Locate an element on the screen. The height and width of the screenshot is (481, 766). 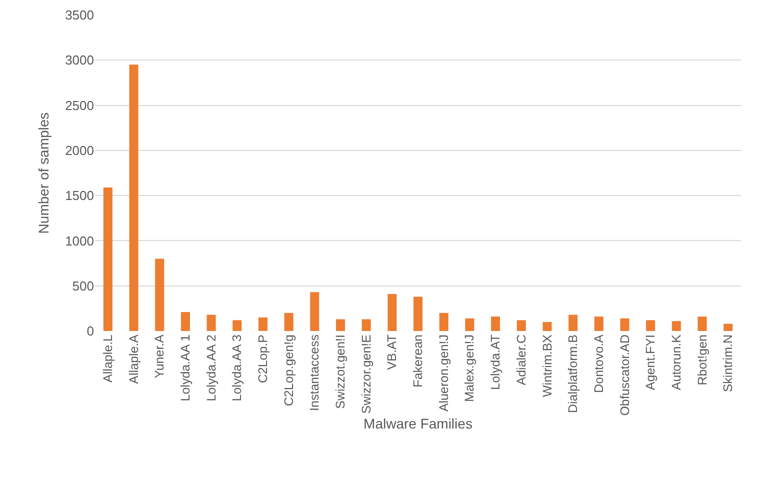
x-tick-label: Rbot!gen is located at coordinates (702, 360).